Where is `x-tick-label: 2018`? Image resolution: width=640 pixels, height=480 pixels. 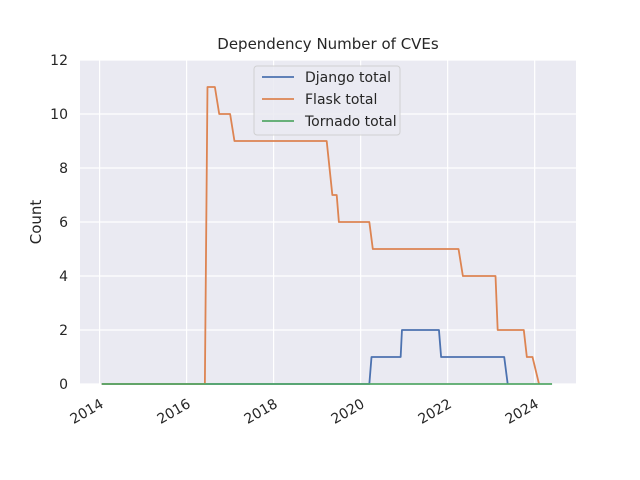 x-tick-label: 2018 is located at coordinates (261, 412).